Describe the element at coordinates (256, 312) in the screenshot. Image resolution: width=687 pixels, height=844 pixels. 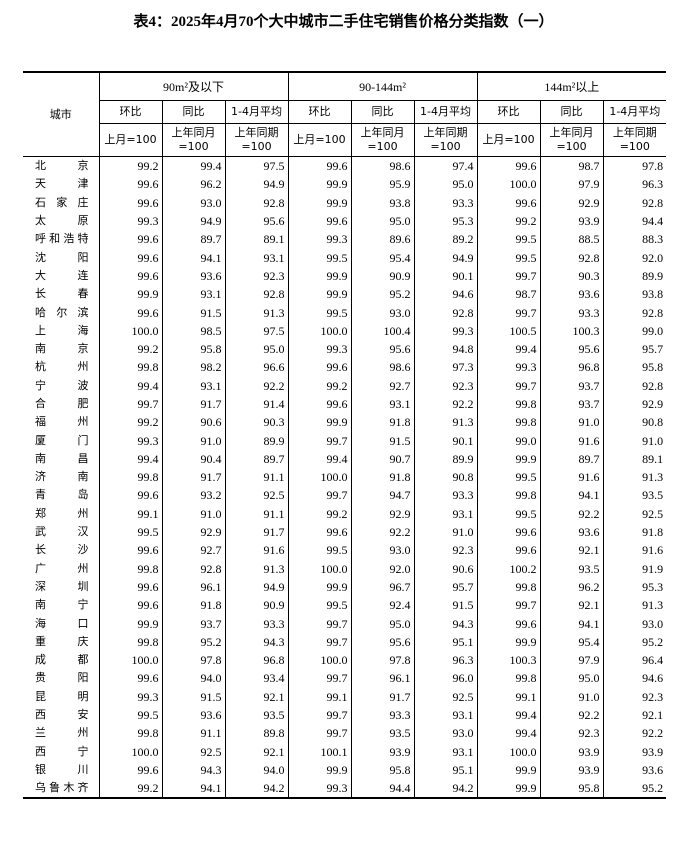
I see `index-value: 91.3` at that location.